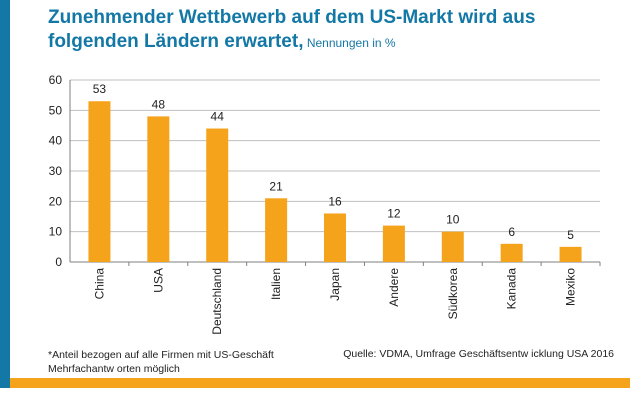 The image size is (630, 402). Describe the element at coordinates (276, 284) in the screenshot. I see `x-category-label: Italien` at that location.